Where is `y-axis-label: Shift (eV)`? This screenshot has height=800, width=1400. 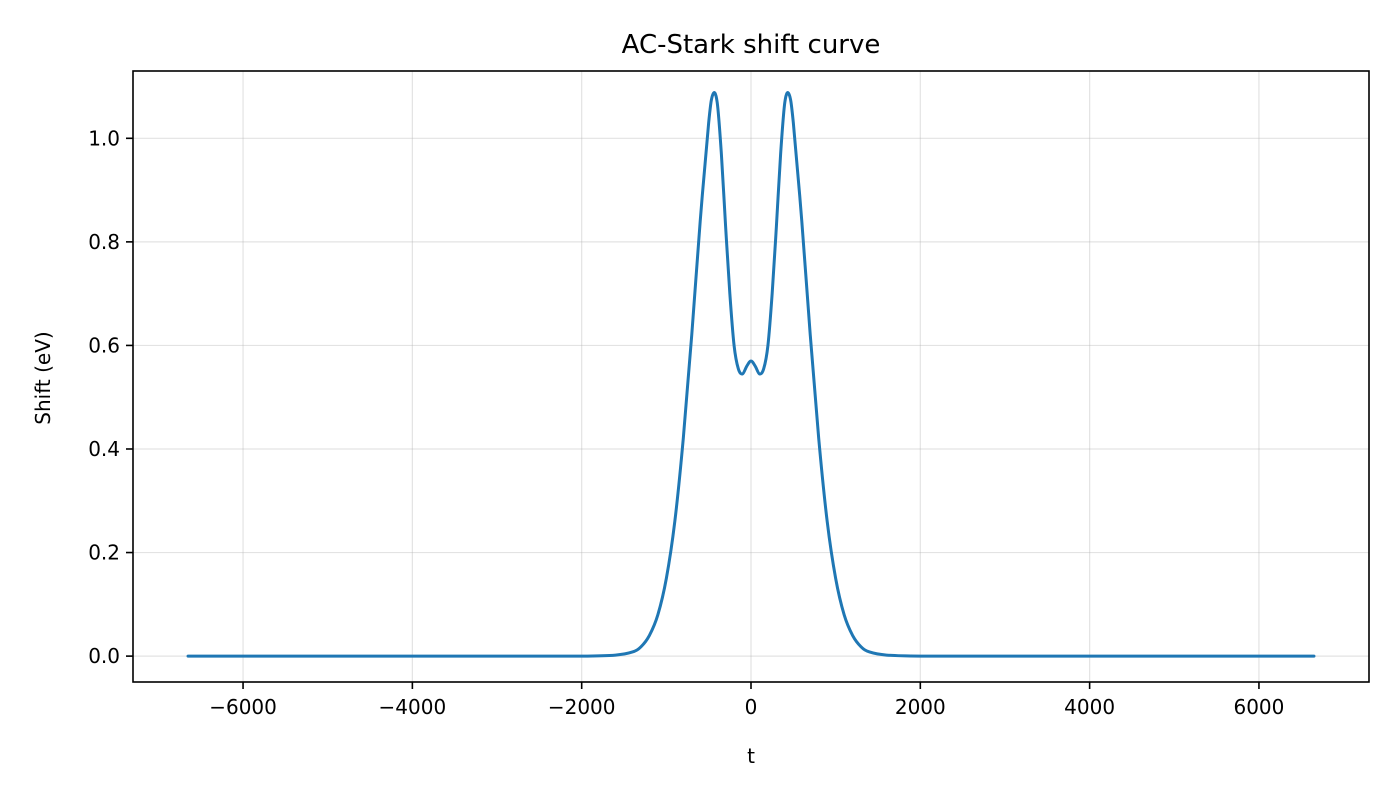 y-axis-label: Shift (eV) is located at coordinates (43, 377).